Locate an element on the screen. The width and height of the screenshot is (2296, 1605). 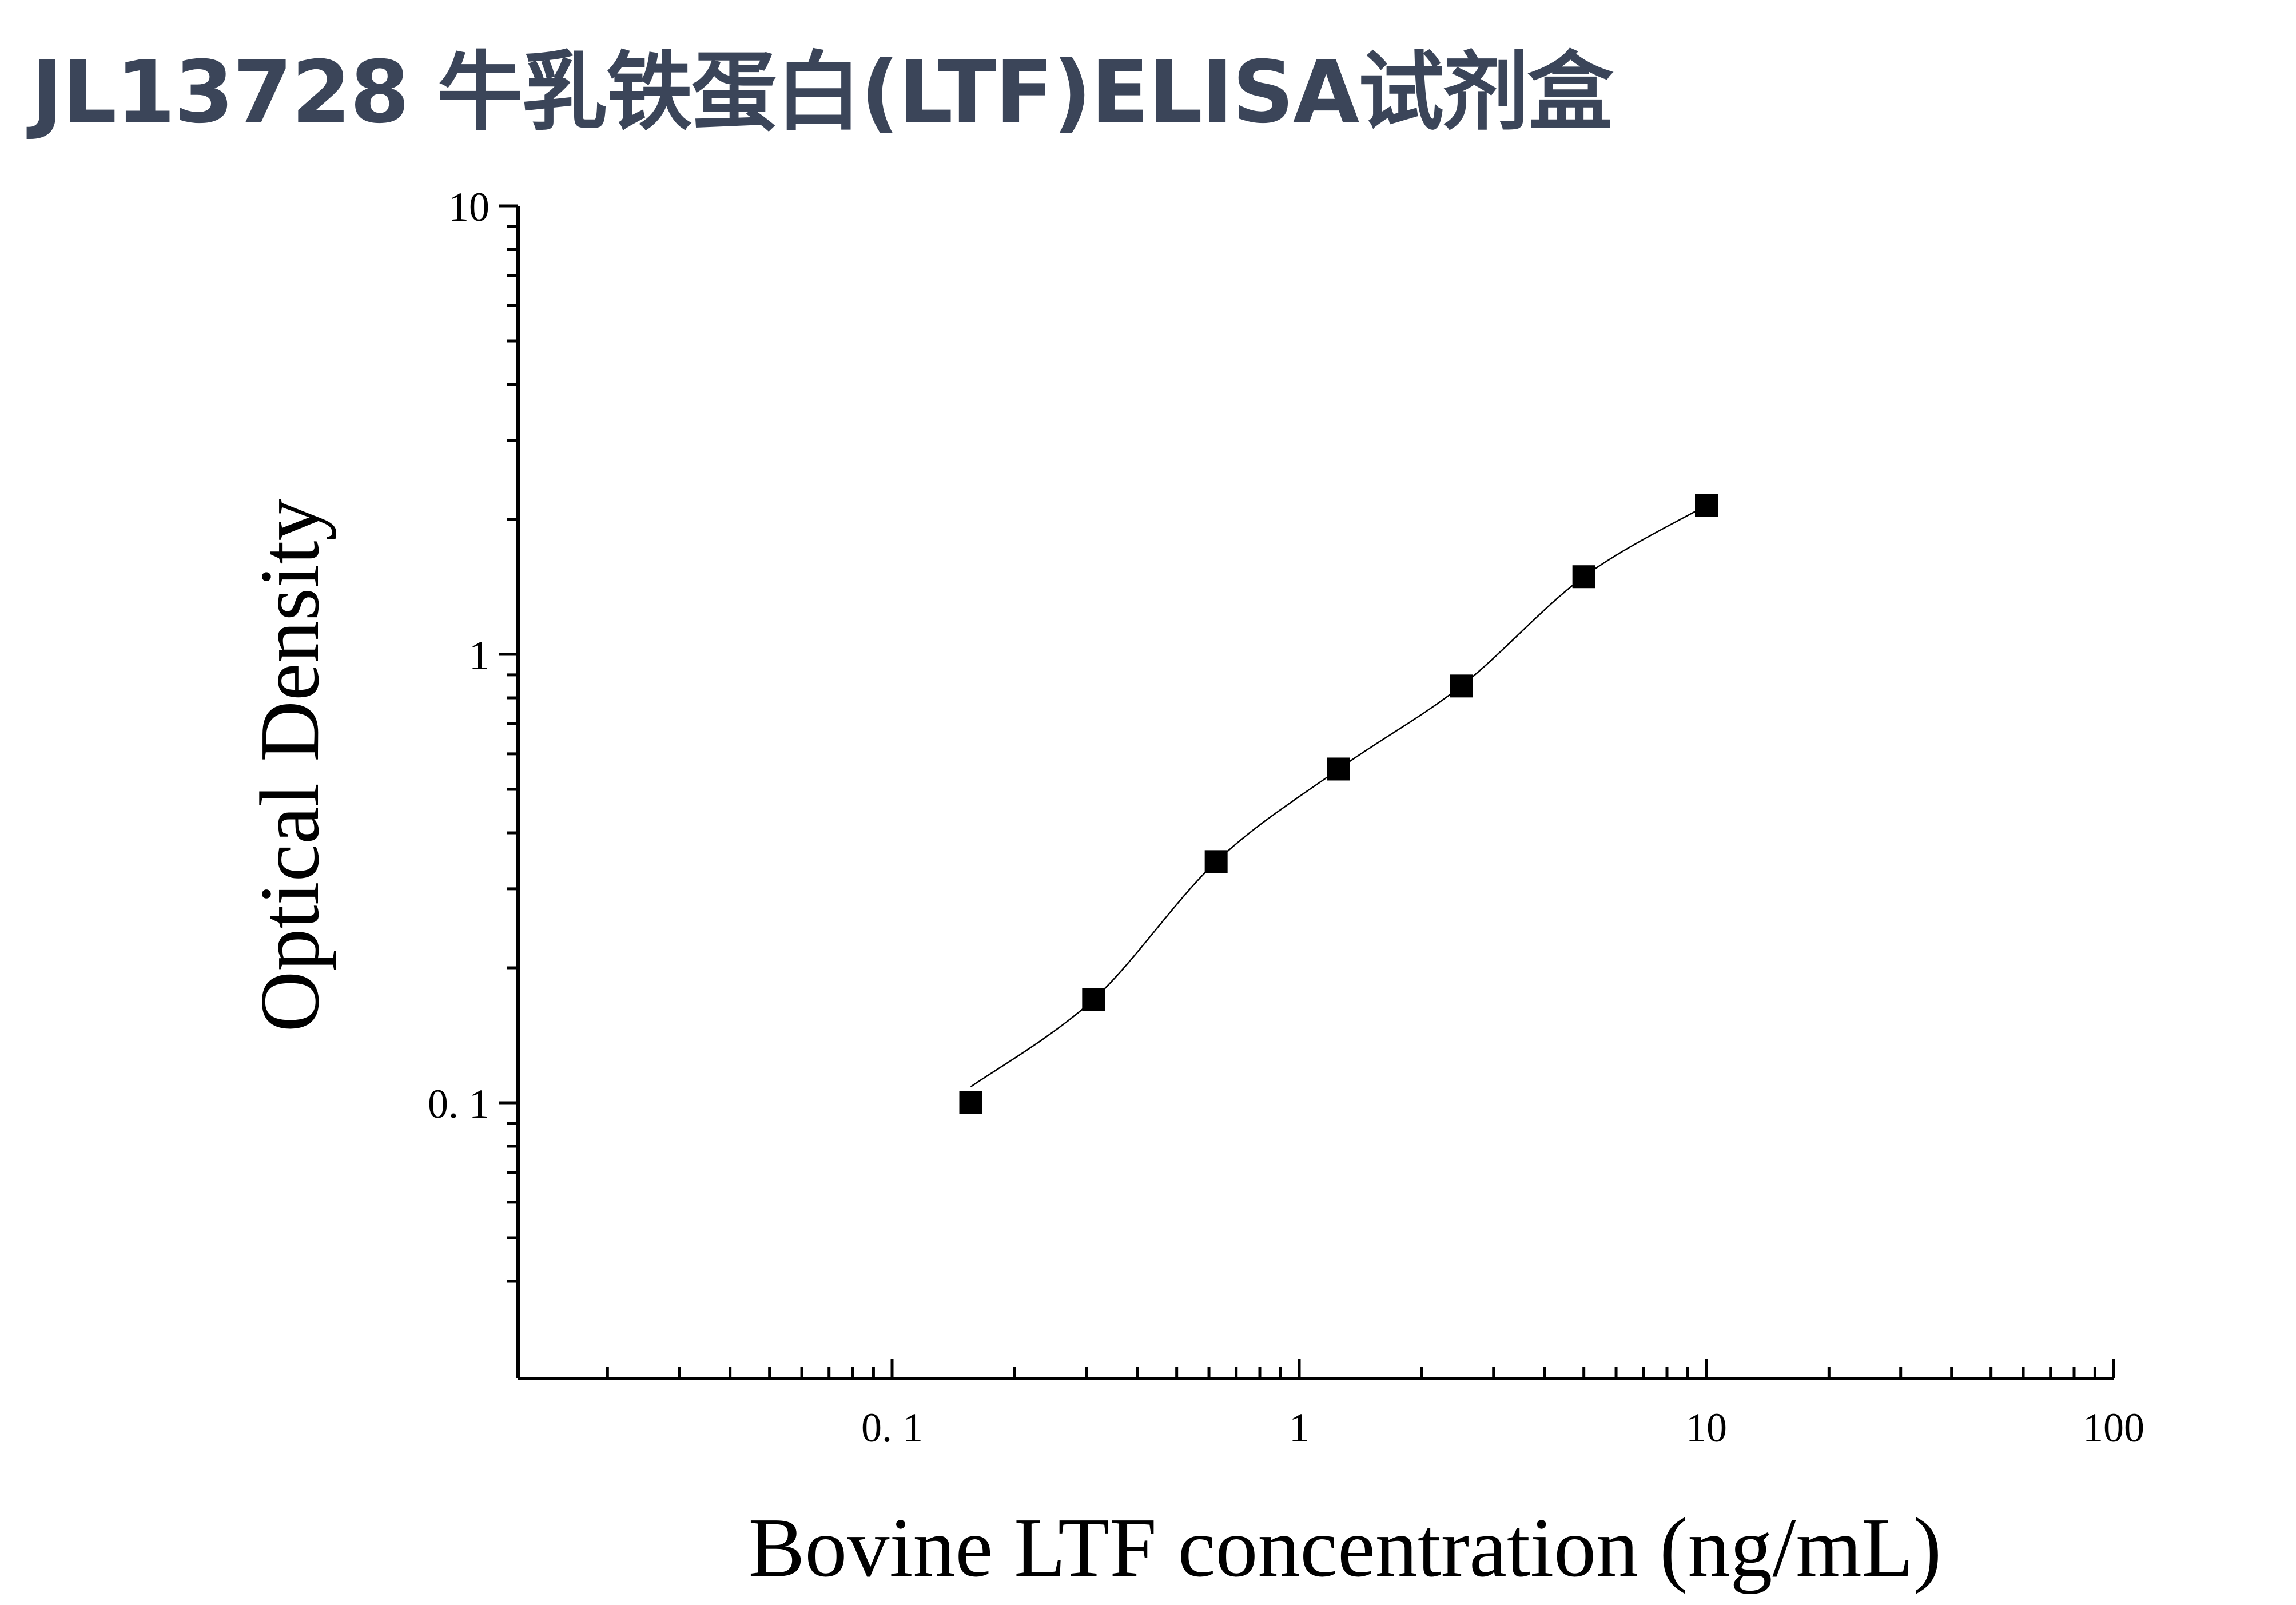
y-tick-label: 10 is located at coordinates (469, 207).